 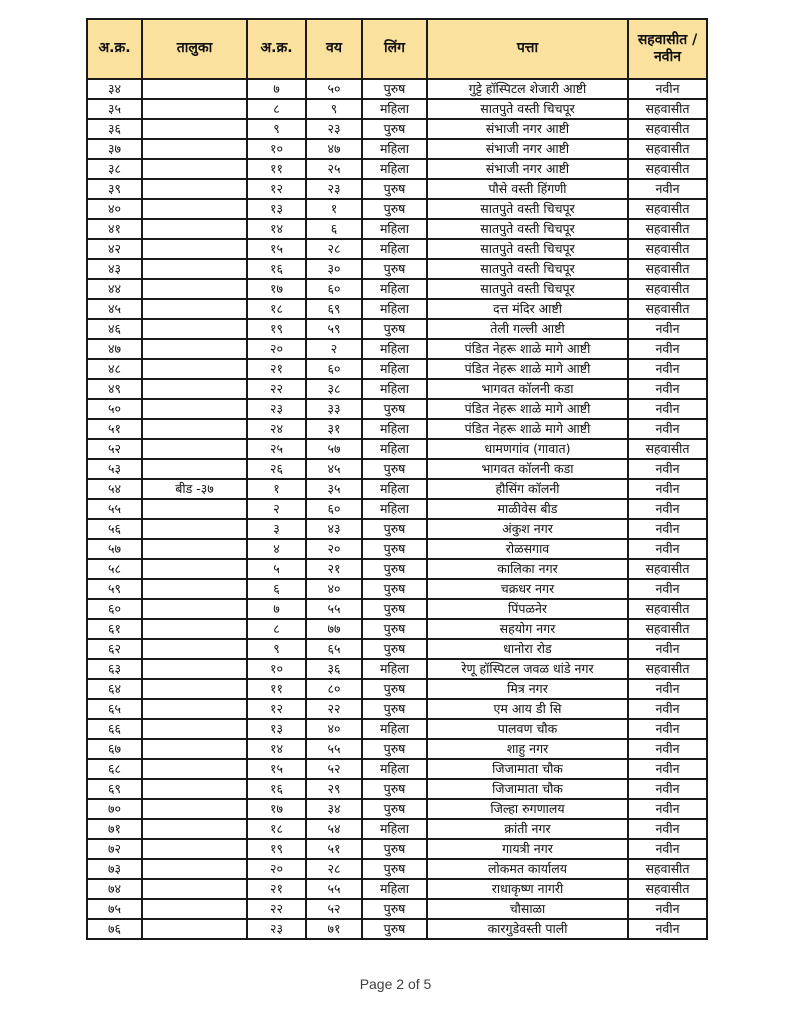 I want to click on cell-serial2: ३, so click(x=276, y=529).